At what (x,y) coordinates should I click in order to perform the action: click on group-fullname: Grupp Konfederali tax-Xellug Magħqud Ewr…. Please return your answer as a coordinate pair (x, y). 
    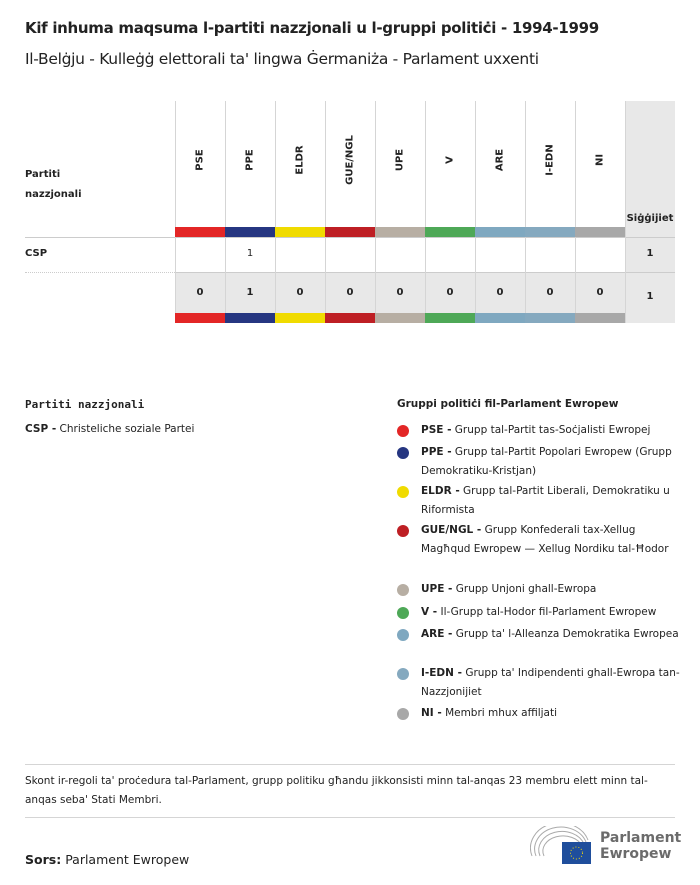
    Looking at the image, I should click on (545, 539).